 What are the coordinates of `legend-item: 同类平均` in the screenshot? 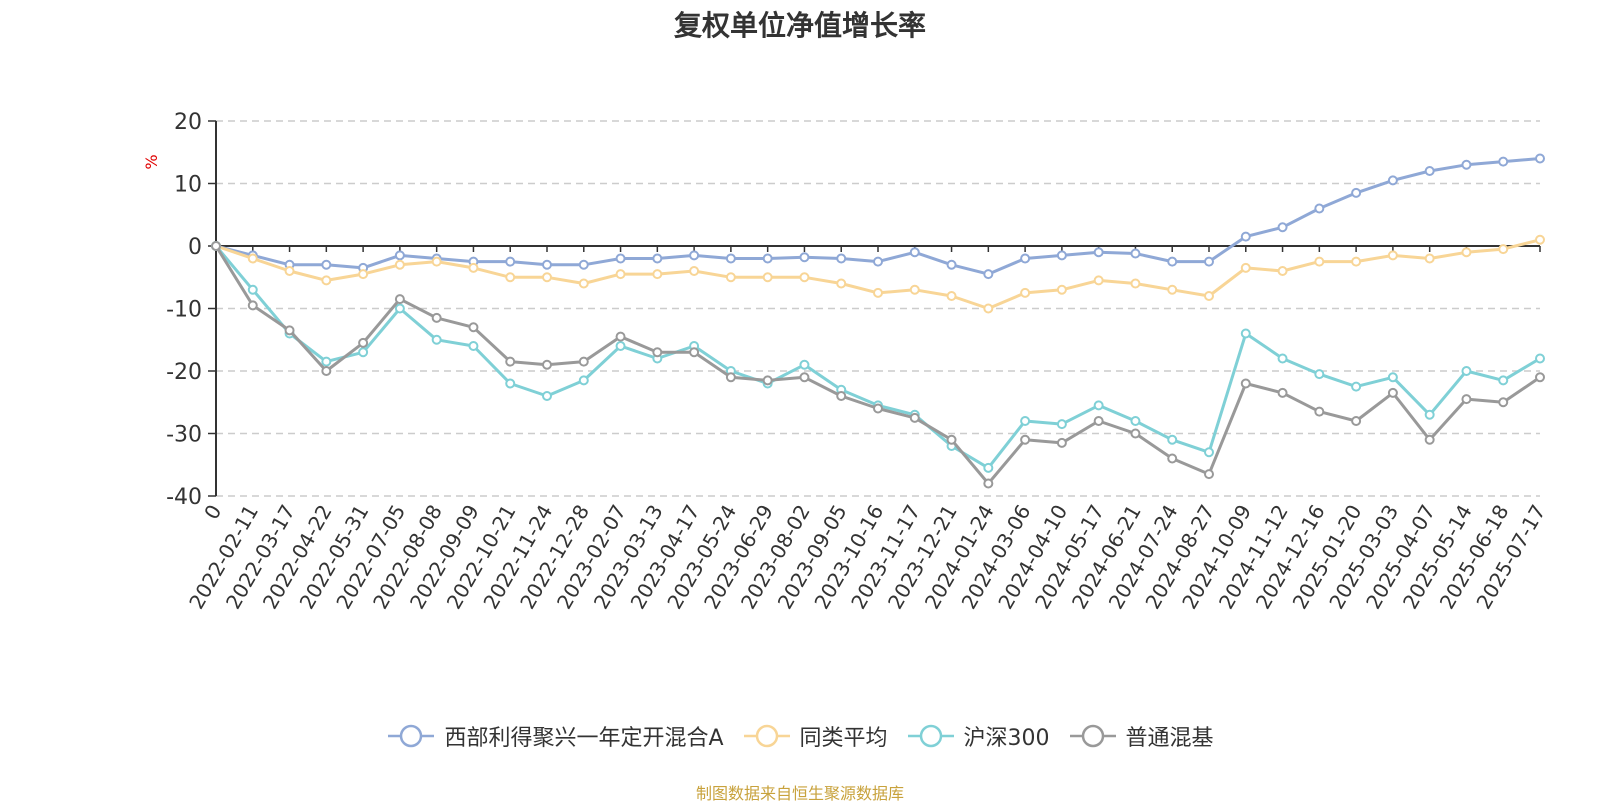 It's located at (815, 736).